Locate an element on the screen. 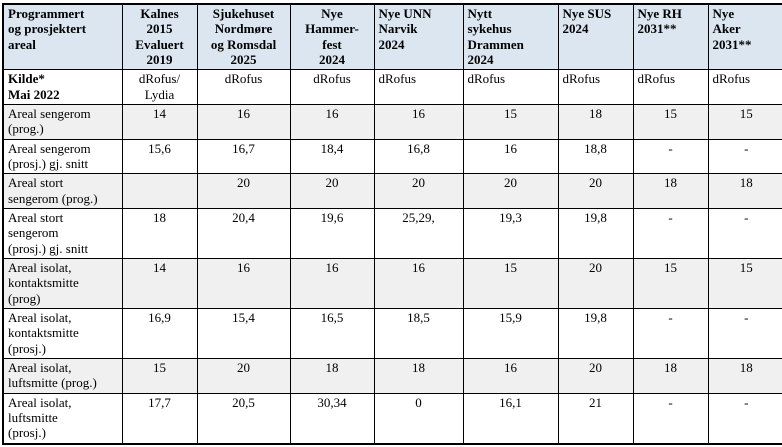  column-header: Nye Hammer- fest 2024 is located at coordinates (332, 37).